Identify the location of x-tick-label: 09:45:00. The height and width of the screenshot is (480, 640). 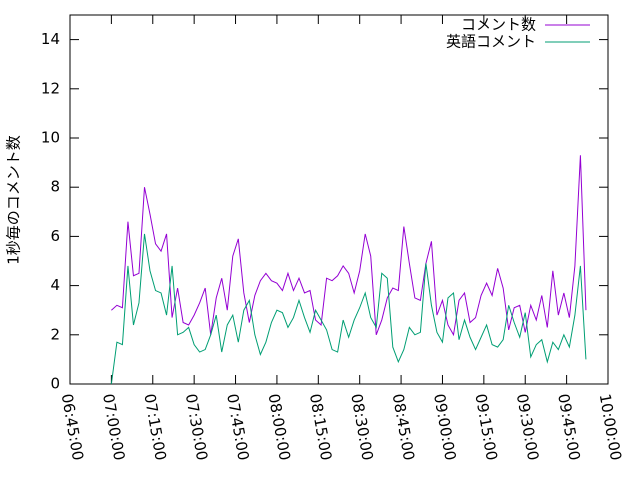
(568, 426).